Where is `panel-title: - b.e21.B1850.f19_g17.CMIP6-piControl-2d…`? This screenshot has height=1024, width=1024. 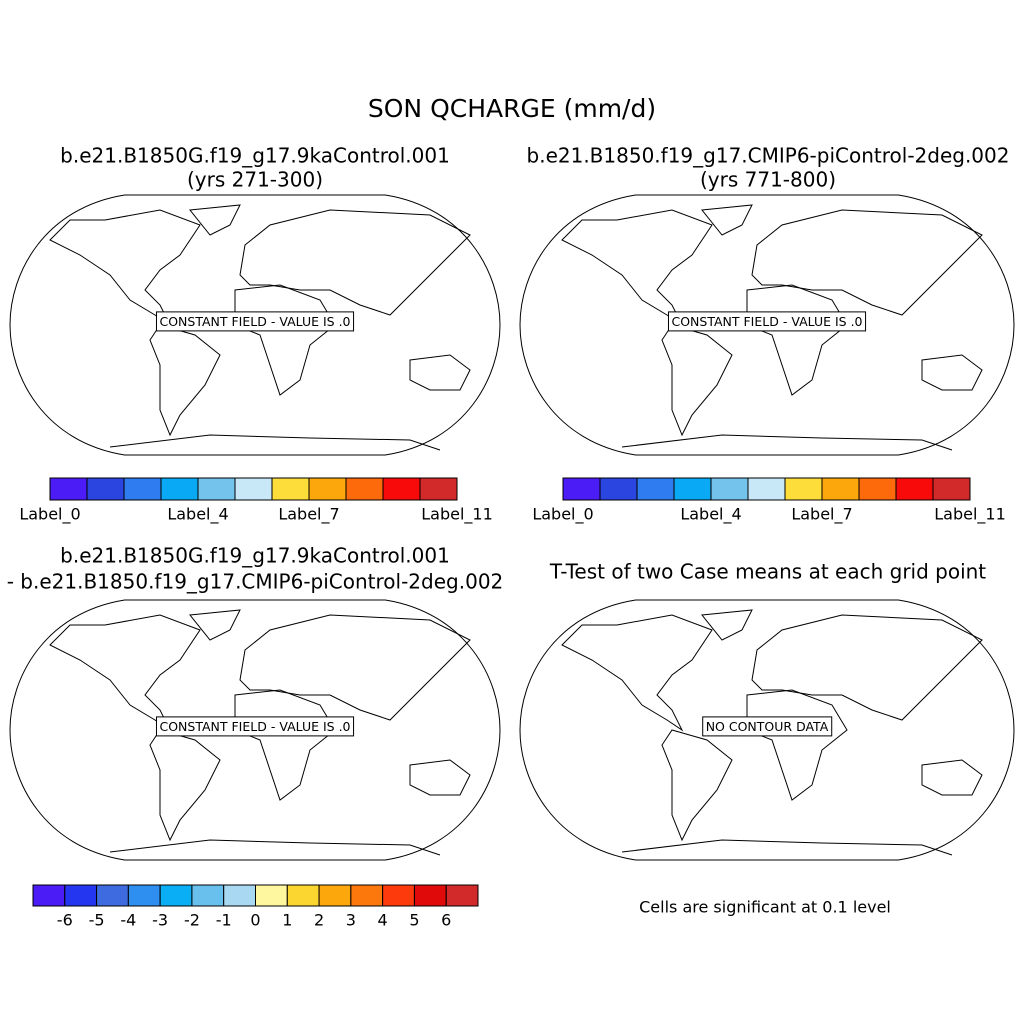
panel-title: - b.e21.B1850.f19_g17.CMIP6-piControl-2d… is located at coordinates (255, 582).